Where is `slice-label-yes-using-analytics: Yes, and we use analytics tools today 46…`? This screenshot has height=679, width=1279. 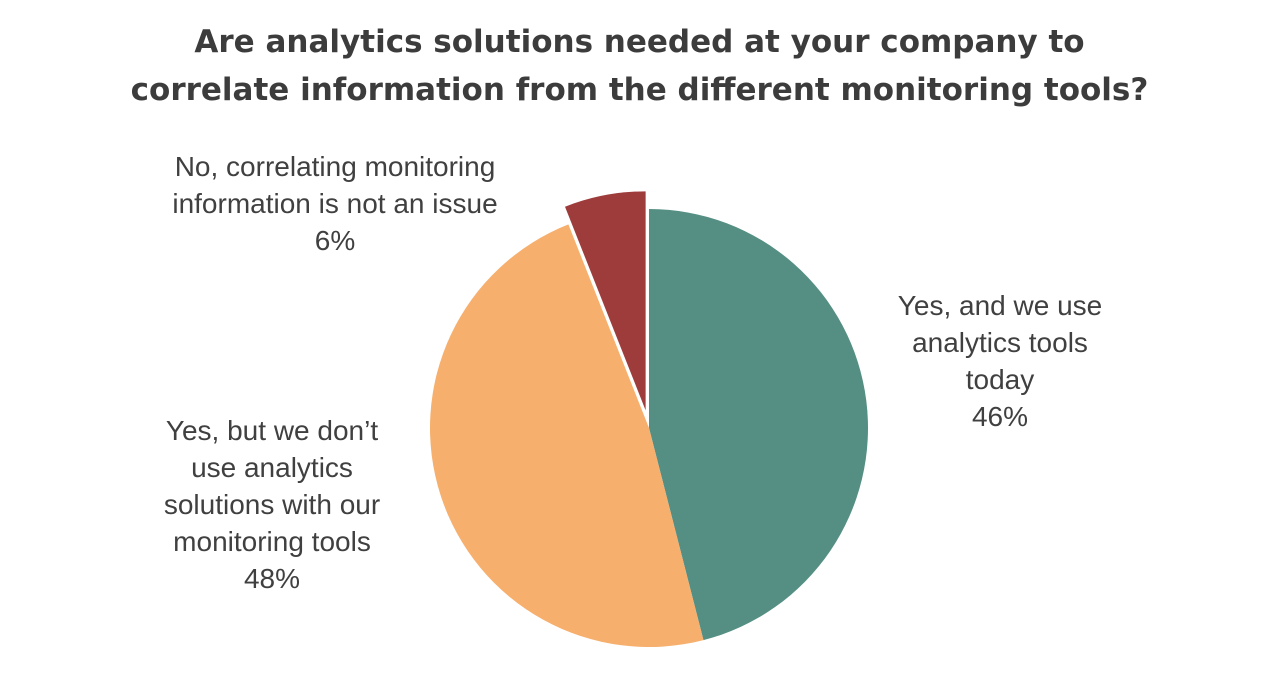
slice-label-yes-using-analytics: Yes, and we use analytics tools today 46… is located at coordinates (1000, 361).